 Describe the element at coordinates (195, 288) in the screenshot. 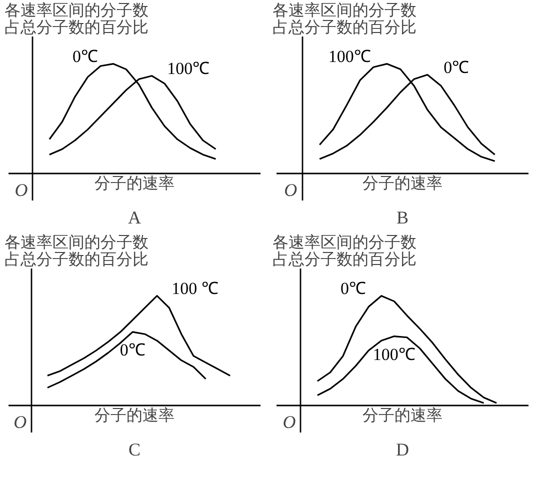

I see `series-label: 100 ℃` at that location.